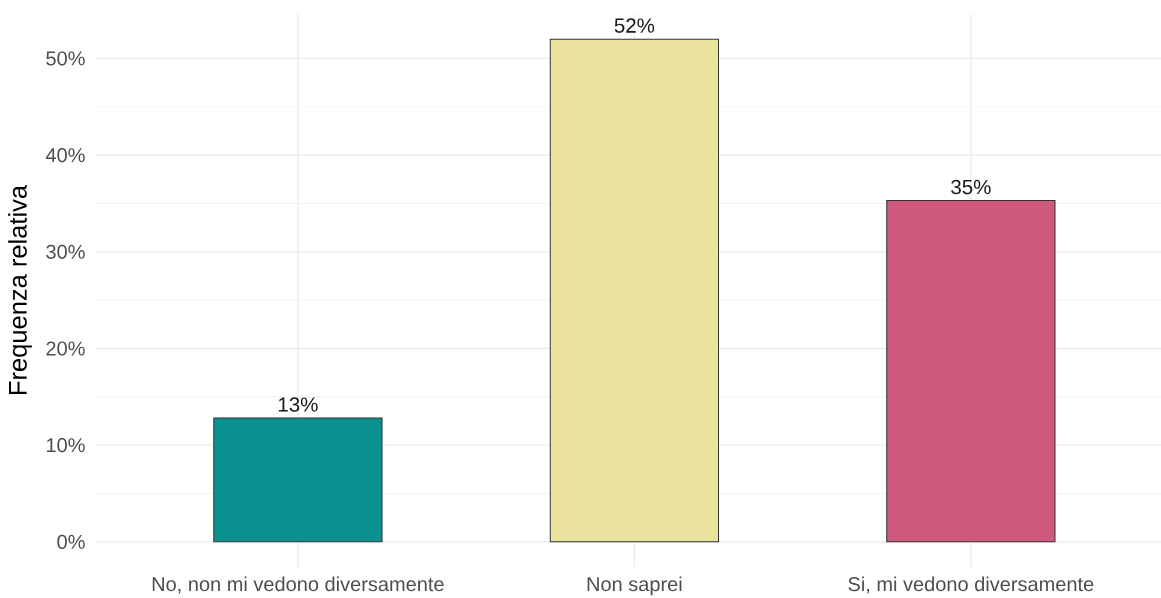  Describe the element at coordinates (65, 58) in the screenshot. I see `y-tick-label: 50%` at that location.